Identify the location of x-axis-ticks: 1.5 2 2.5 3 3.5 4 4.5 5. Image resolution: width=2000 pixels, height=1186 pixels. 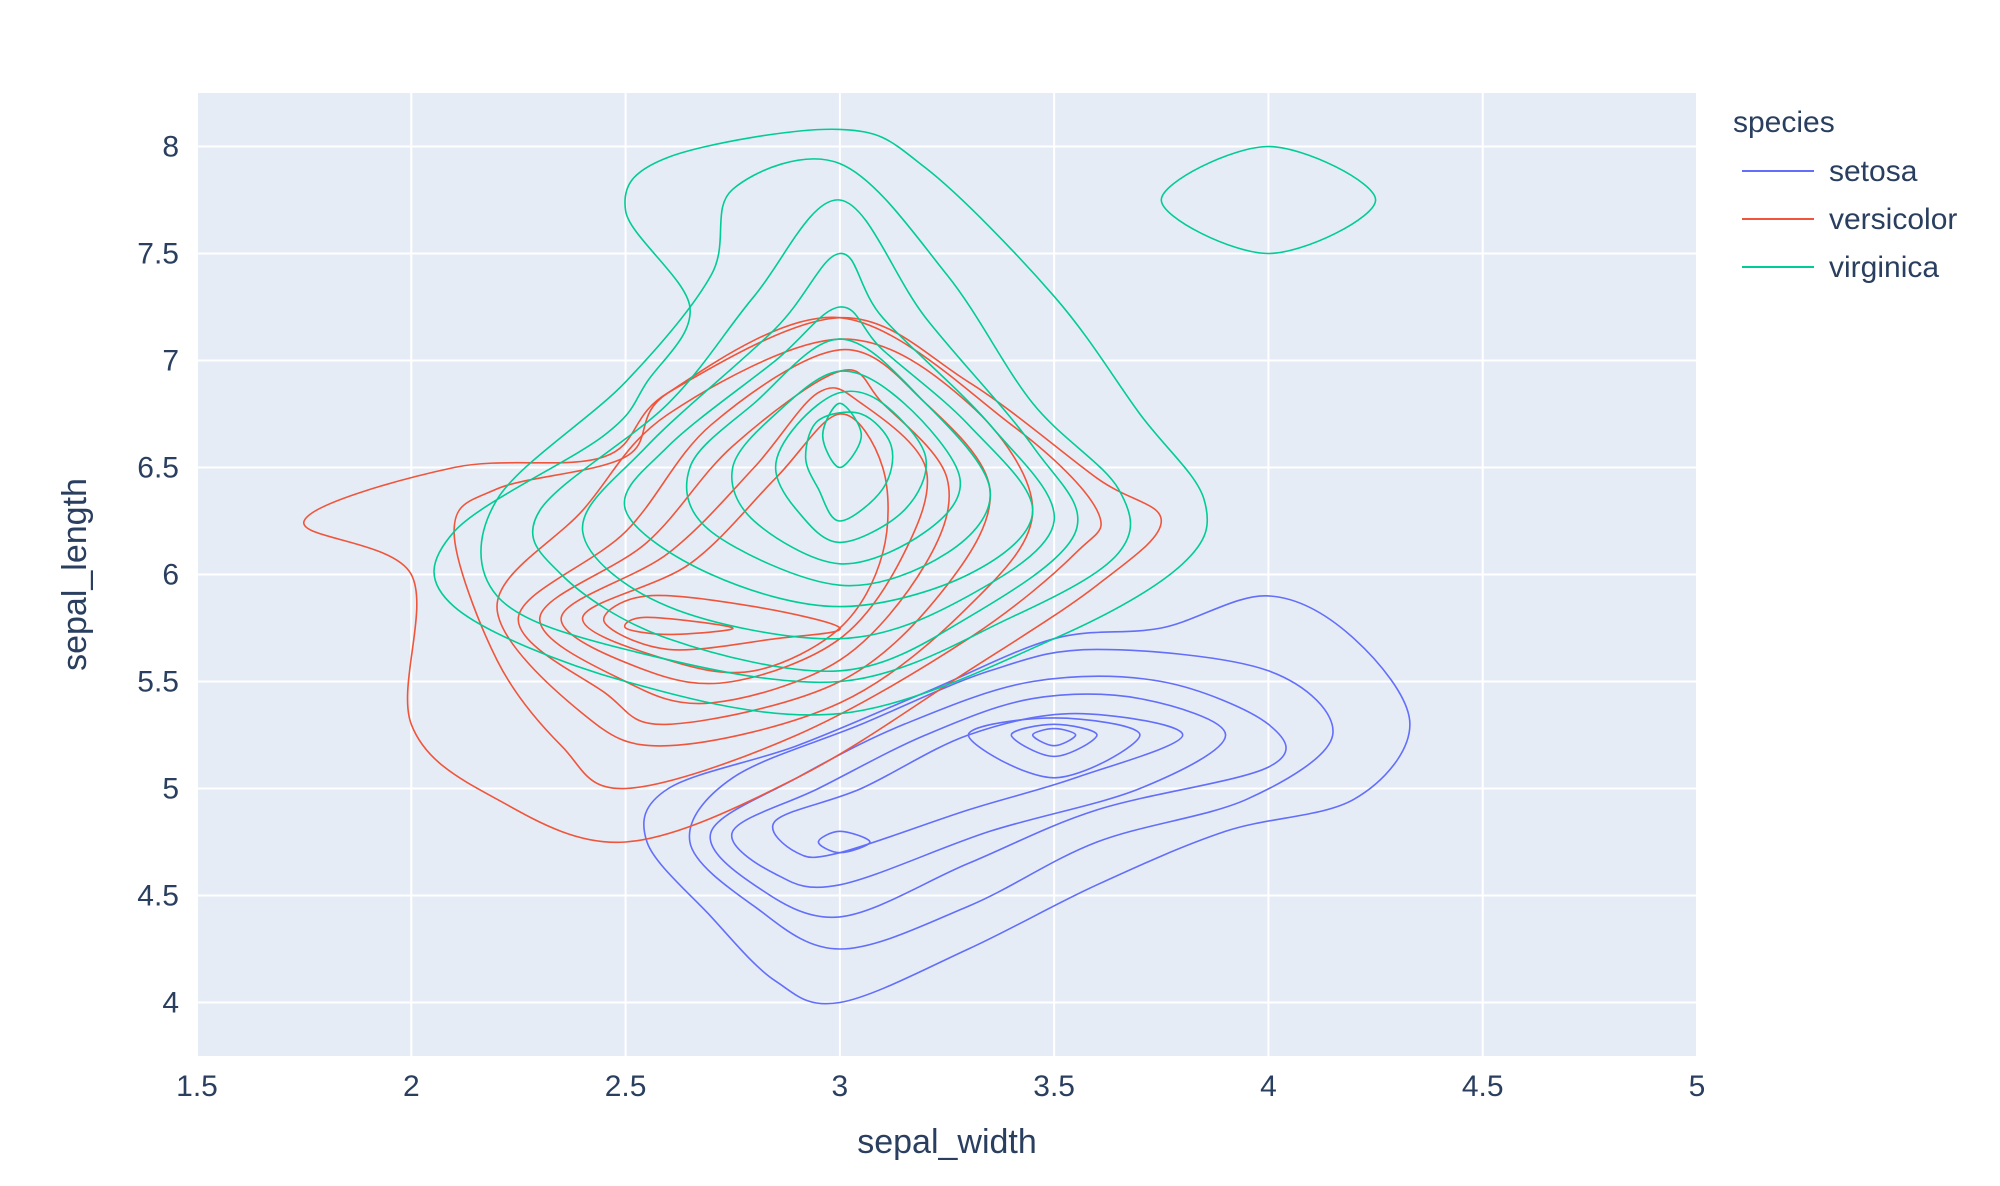
(940, 1086).